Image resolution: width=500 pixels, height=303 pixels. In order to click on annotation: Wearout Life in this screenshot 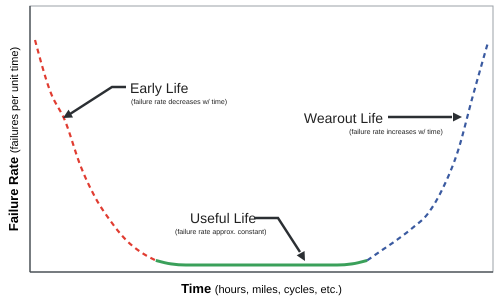, I will do `click(344, 118)`.